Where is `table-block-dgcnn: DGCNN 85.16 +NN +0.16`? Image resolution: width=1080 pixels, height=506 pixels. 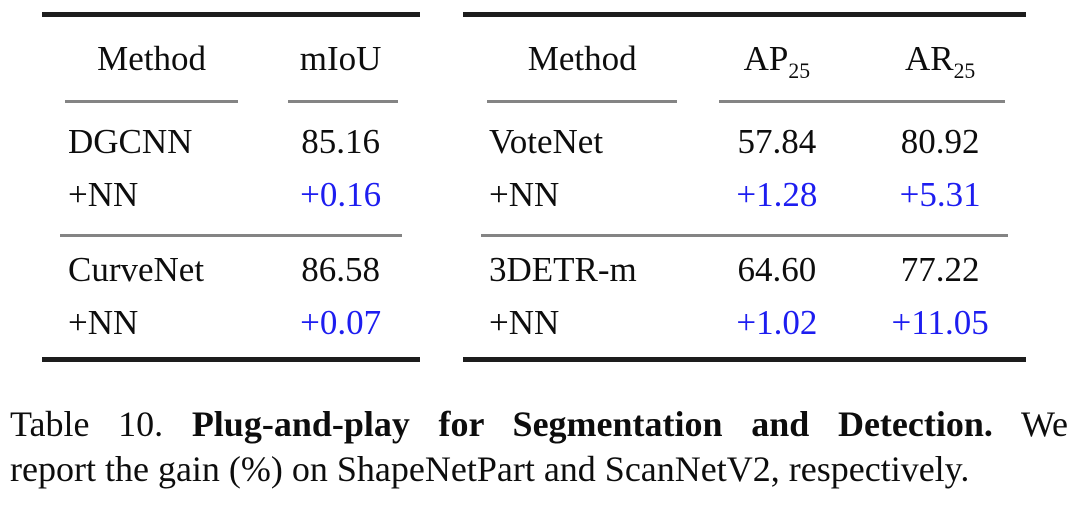 table-block-dgcnn: DGCNN 85.16 +NN +0.16 is located at coordinates (231, 168).